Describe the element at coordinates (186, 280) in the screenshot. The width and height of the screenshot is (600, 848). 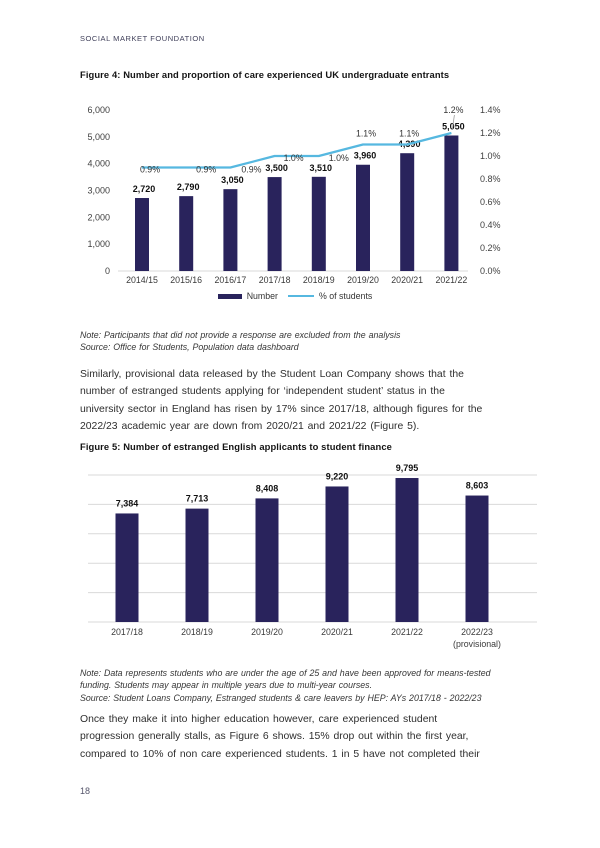
I see `x-axis-label: 2015/16` at that location.